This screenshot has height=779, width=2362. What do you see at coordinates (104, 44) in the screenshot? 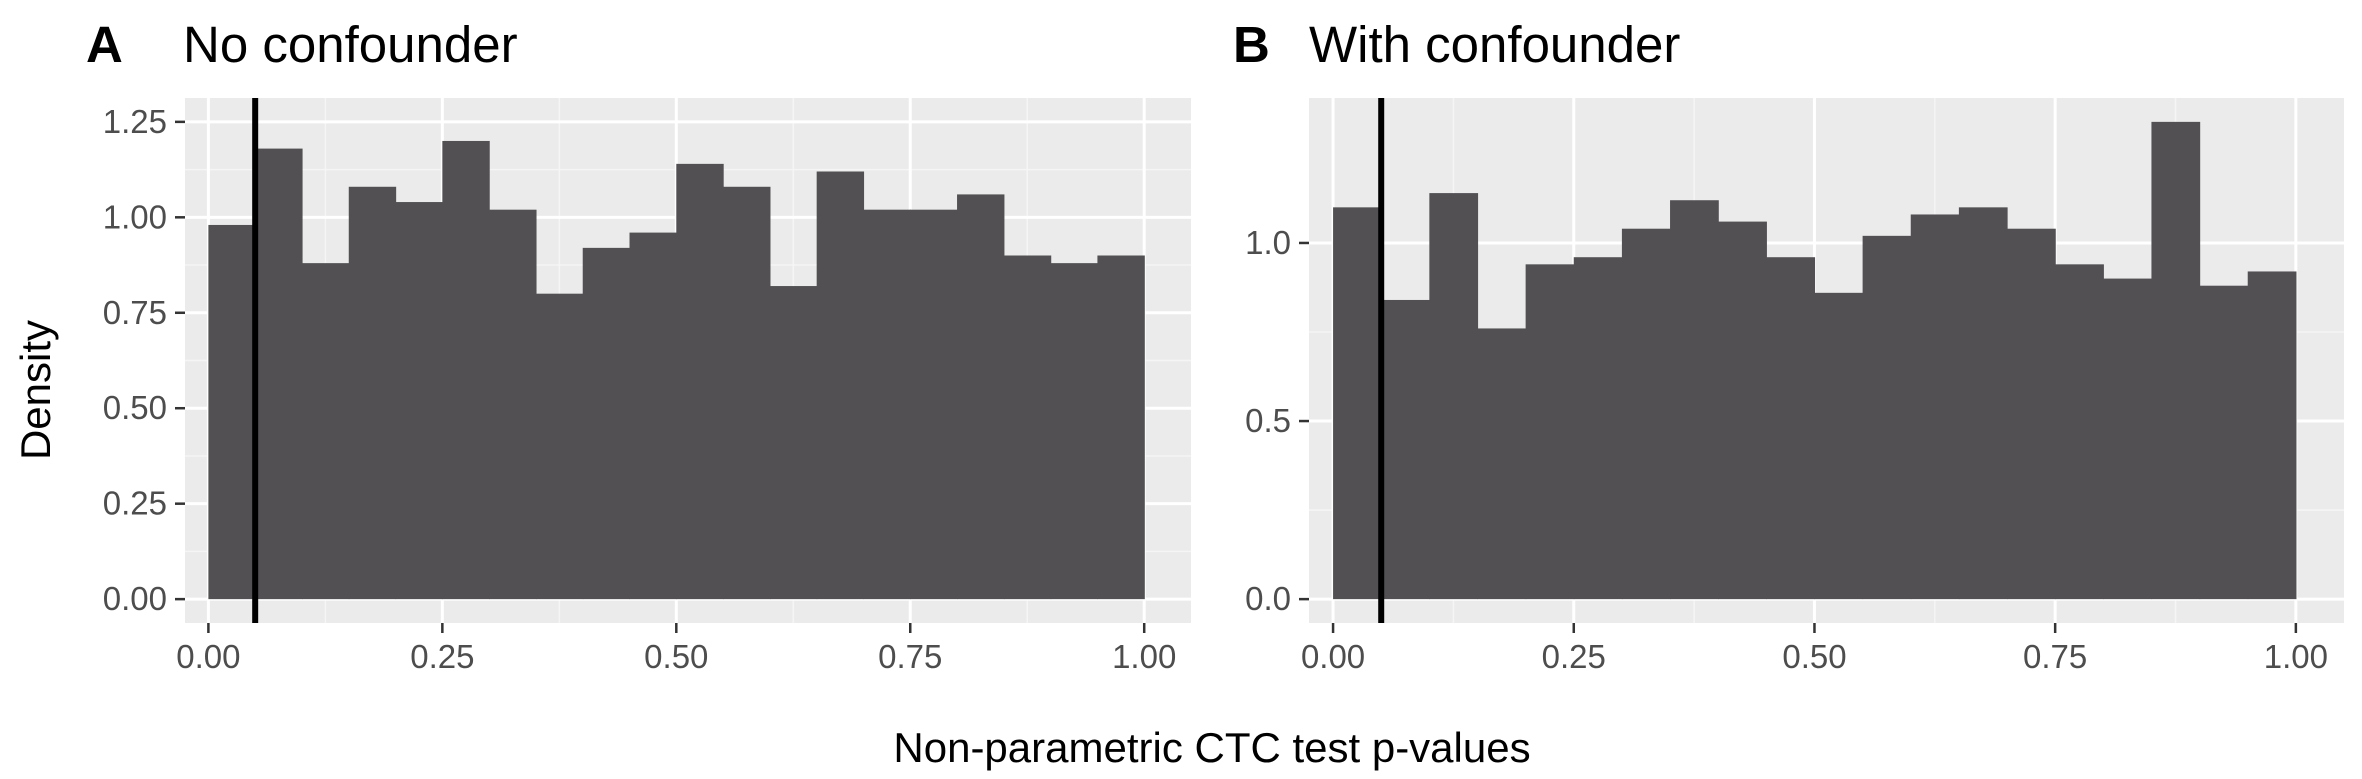
I see `panel-a-letter: A` at bounding box center [104, 44].